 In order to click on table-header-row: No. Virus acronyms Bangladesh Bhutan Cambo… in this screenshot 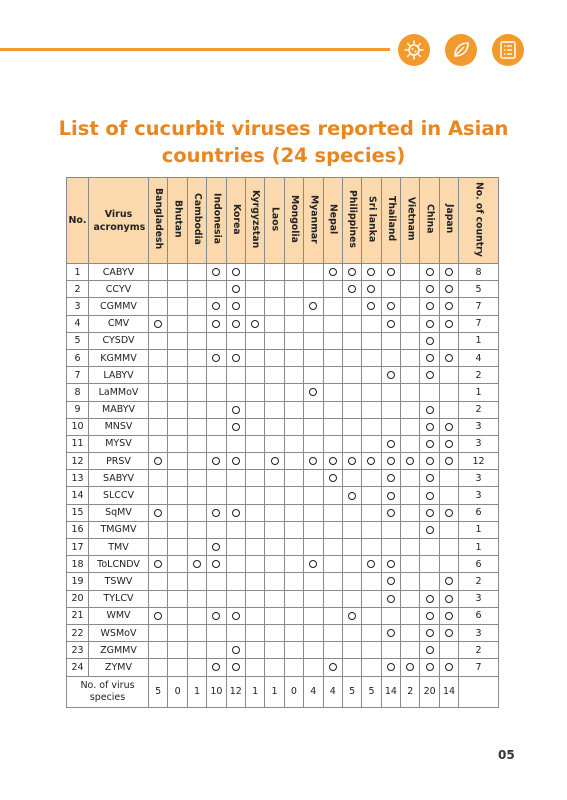, I will do `click(282, 220)`.